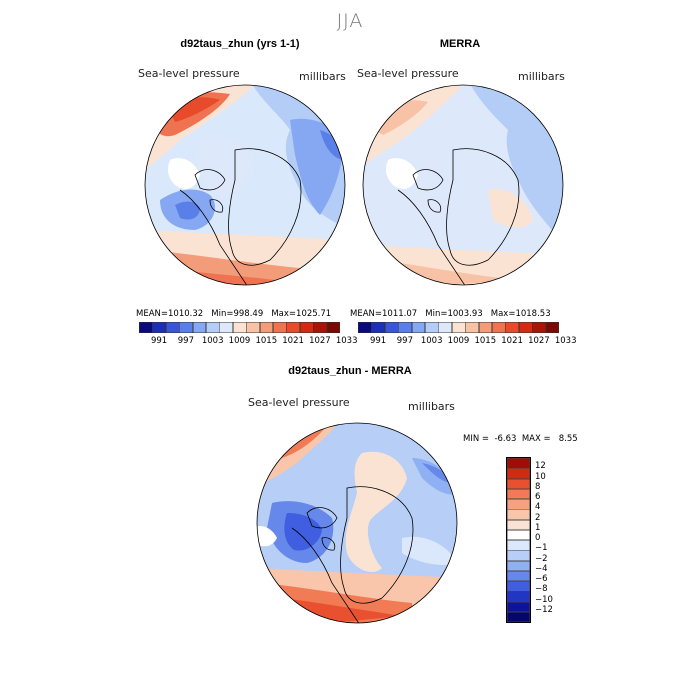 This screenshot has height=700, width=700. Describe the element at coordinates (565, 341) in the screenshot. I see `obs-colorbar-tick-label: 1033` at that location.